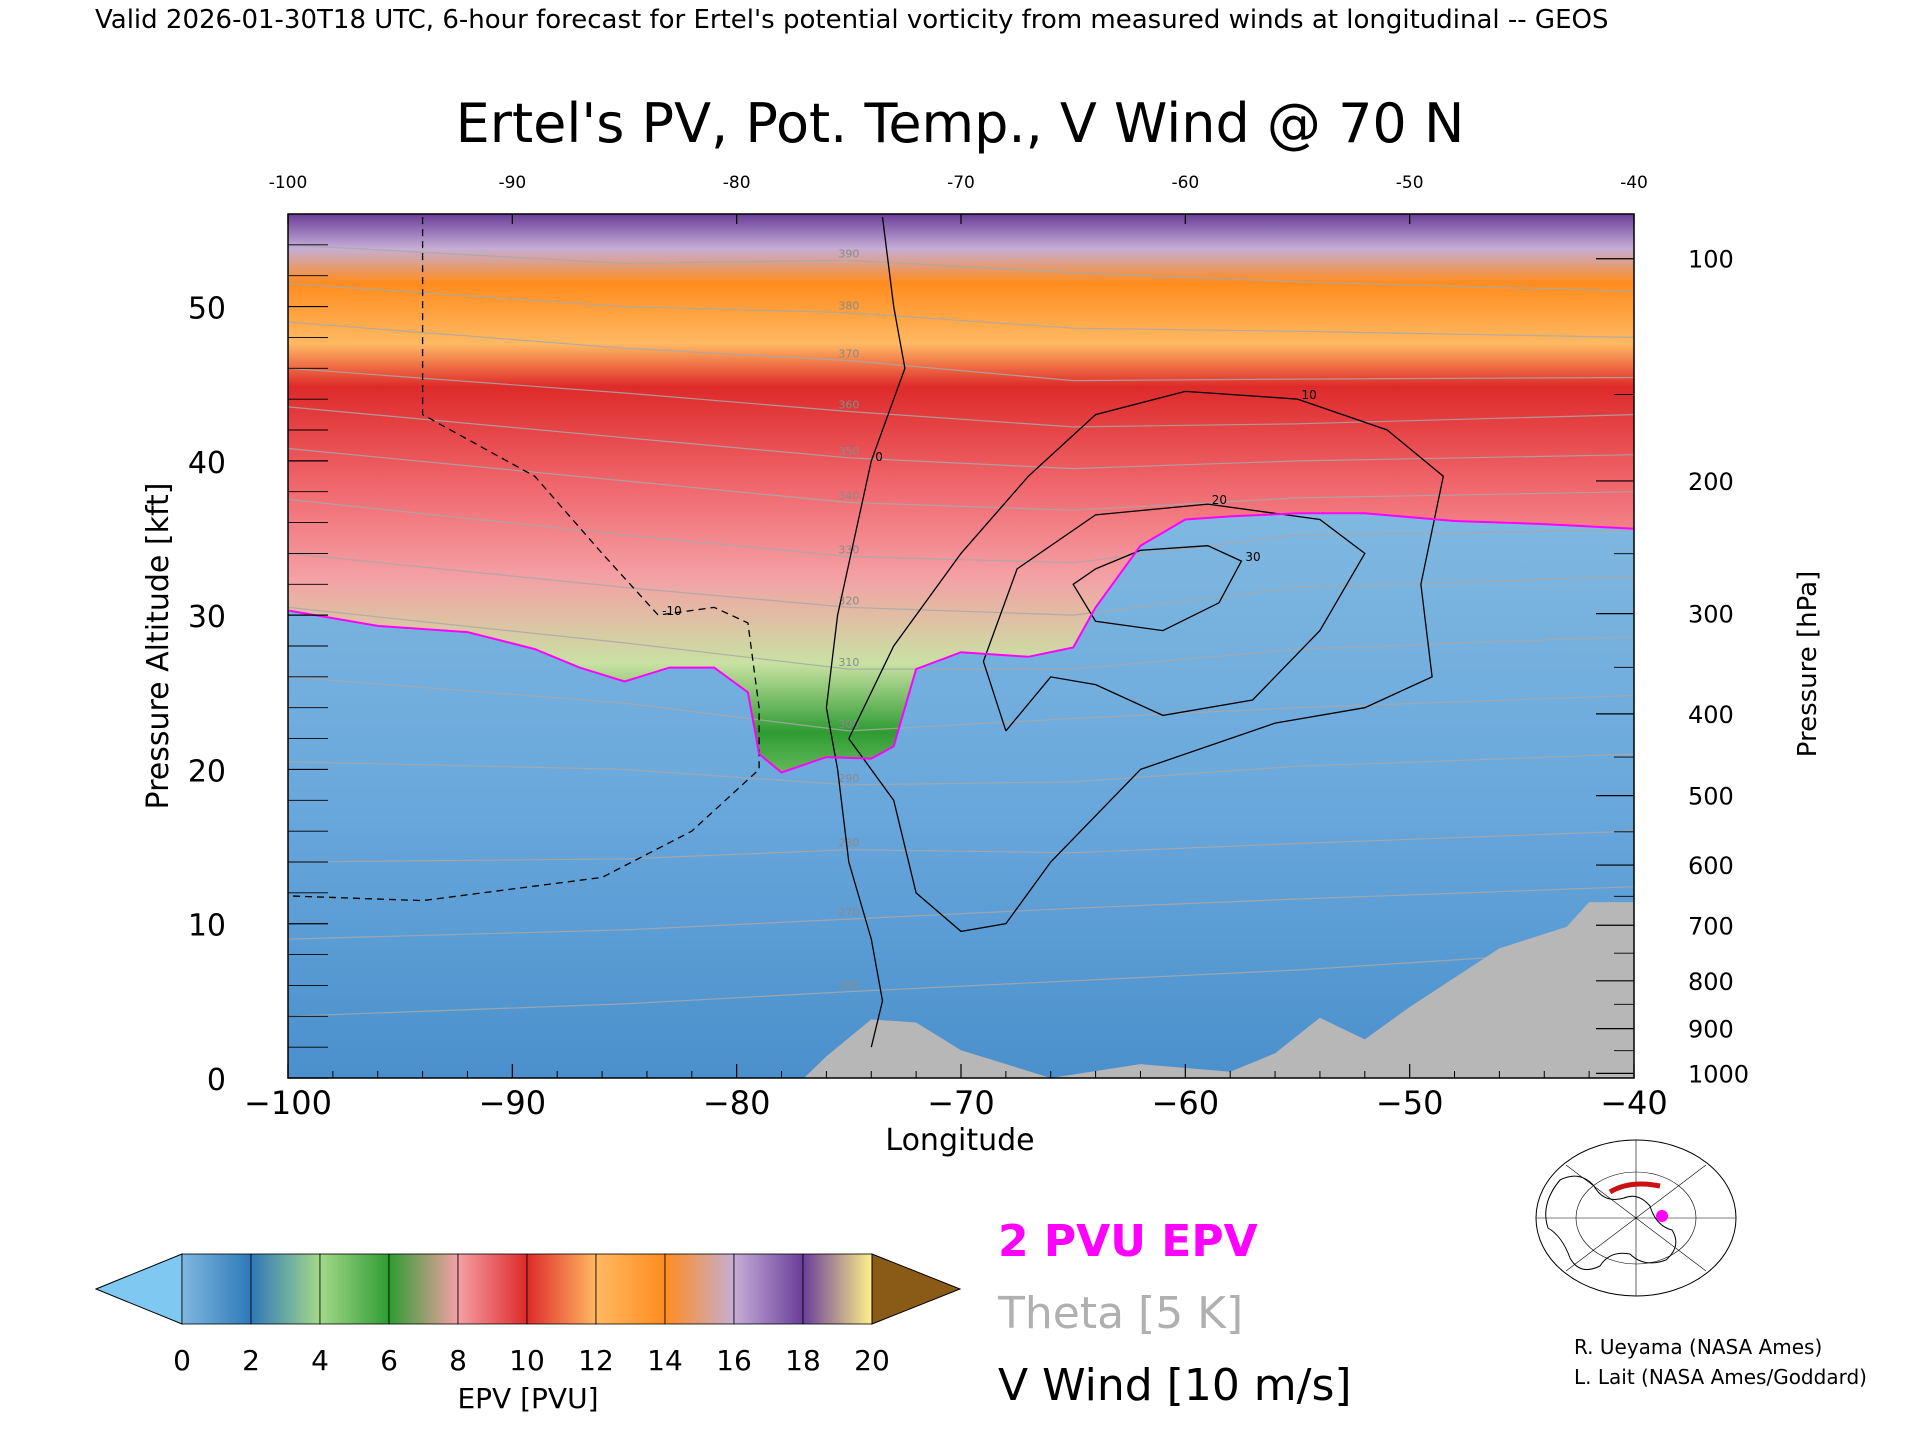  Describe the element at coordinates (288, 1103) in the screenshot. I see `x-tick-label: −100` at that location.